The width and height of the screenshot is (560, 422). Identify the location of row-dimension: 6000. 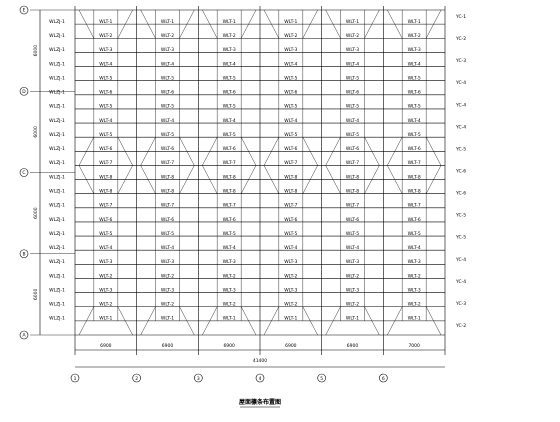
(36, 213).